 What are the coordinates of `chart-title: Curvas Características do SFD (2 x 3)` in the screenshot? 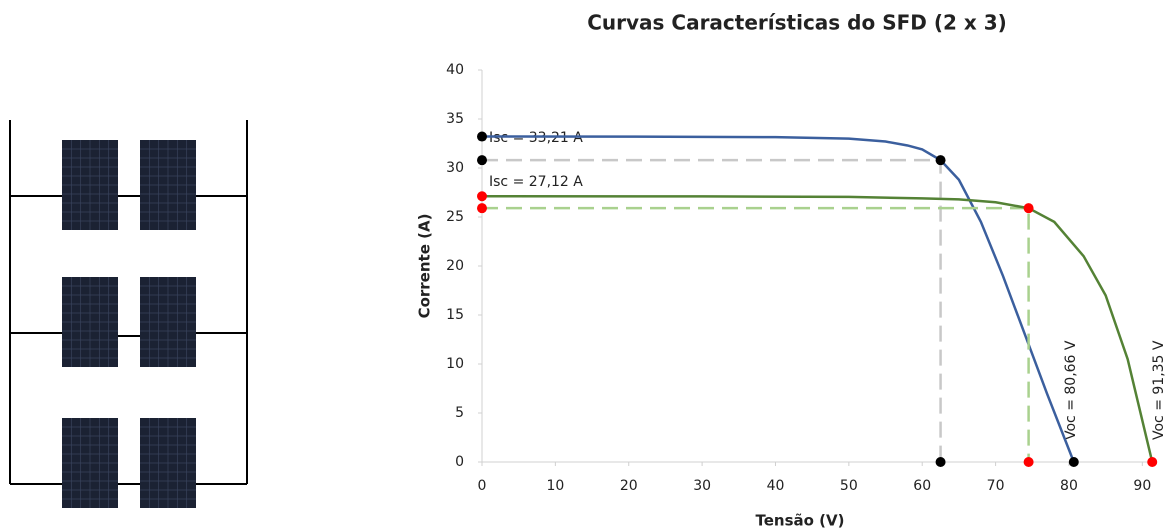 It's located at (797, 23).